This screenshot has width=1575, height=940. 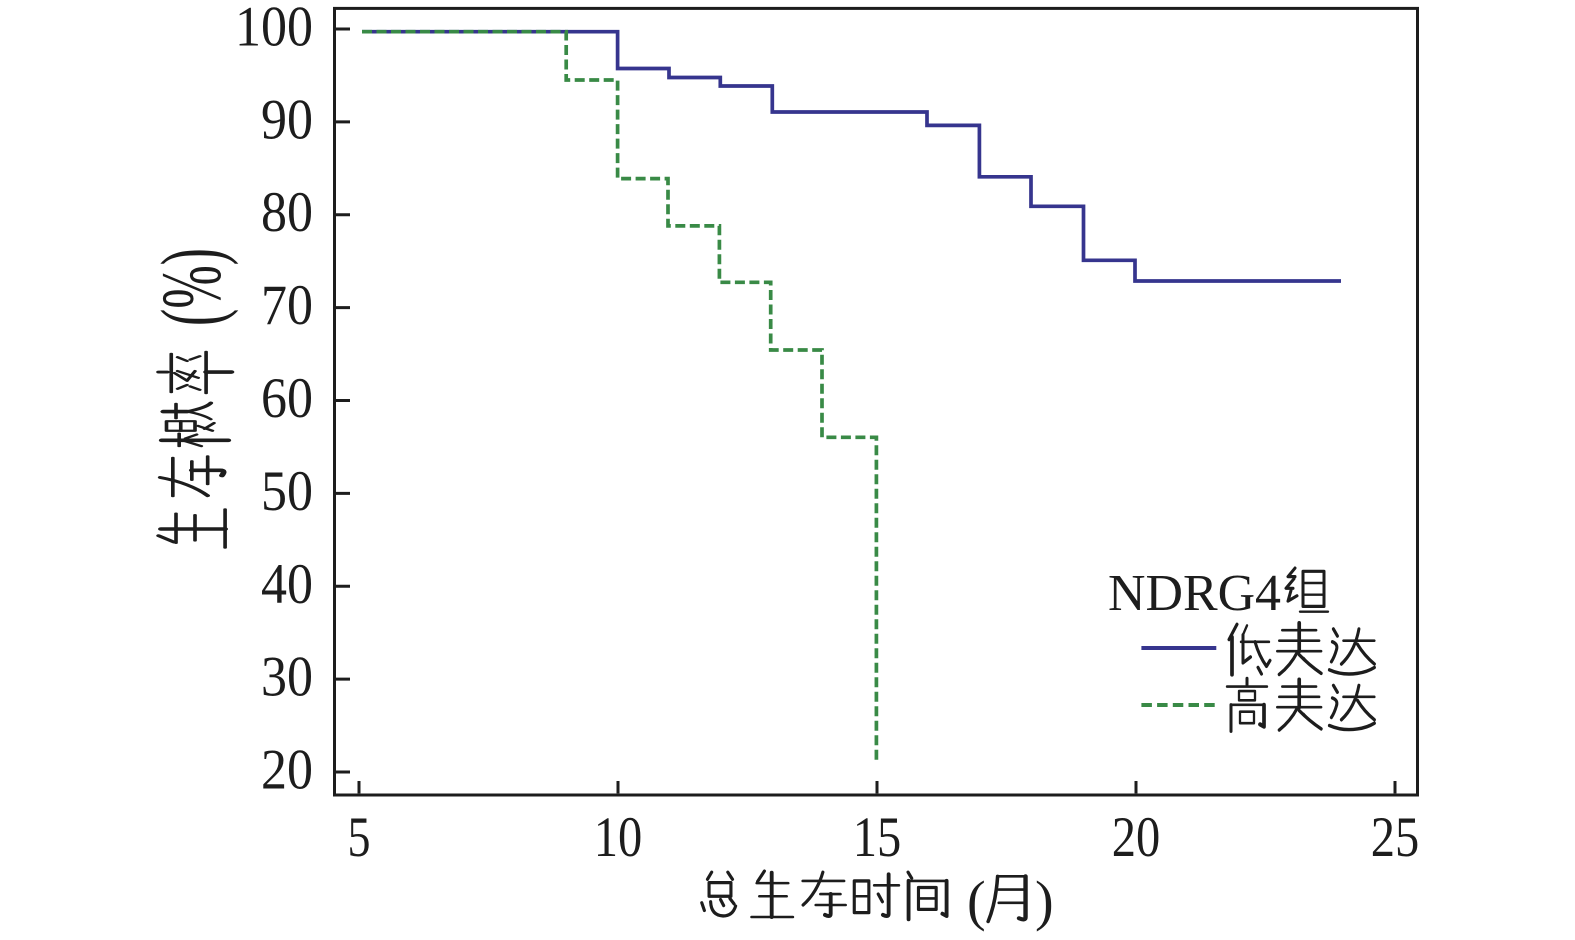 What do you see at coordinates (287, 119) in the screenshot?
I see `svg-text: 90` at bounding box center [287, 119].